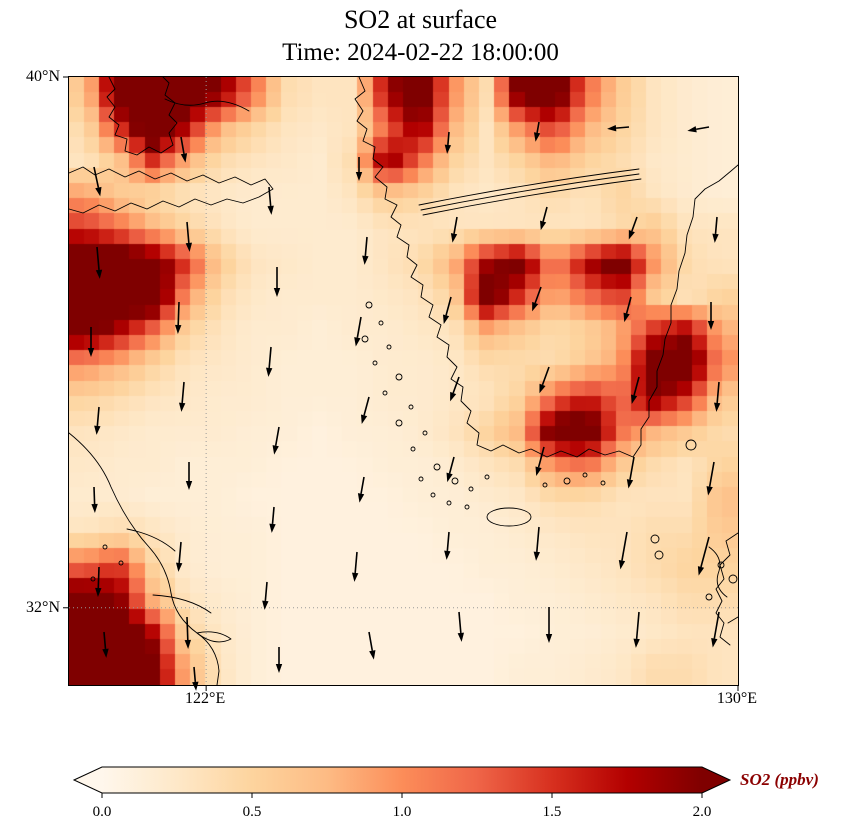 Image resolution: width=841 pixels, height=839 pixels. I want to click on colorbar-gradient-bar, so click(402, 782).